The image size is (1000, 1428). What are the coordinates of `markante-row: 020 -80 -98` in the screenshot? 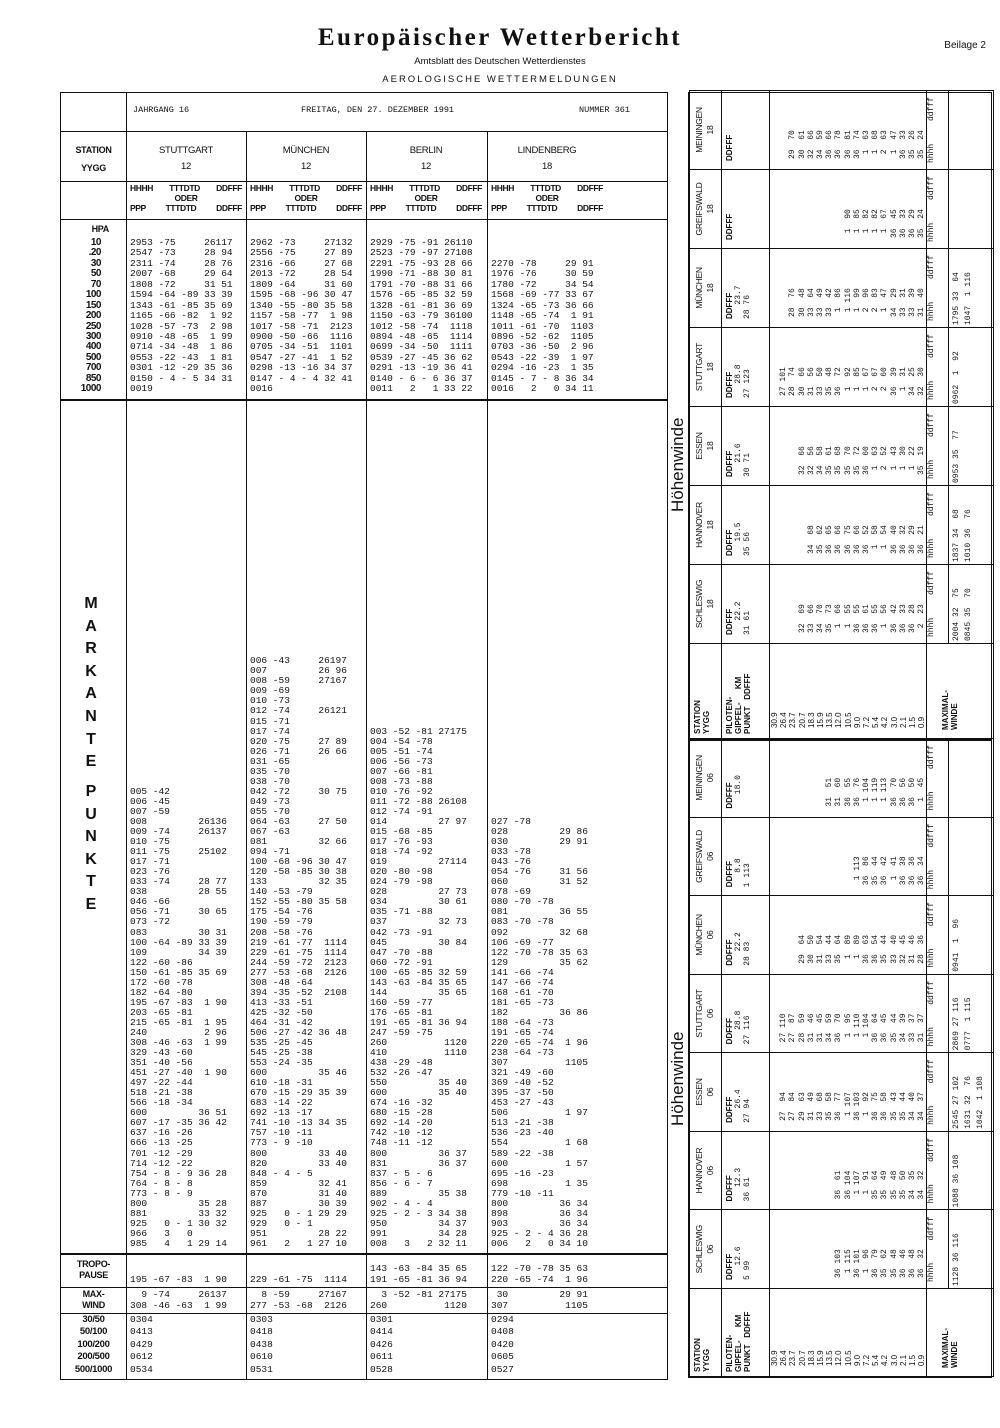 It's located at (401, 872).